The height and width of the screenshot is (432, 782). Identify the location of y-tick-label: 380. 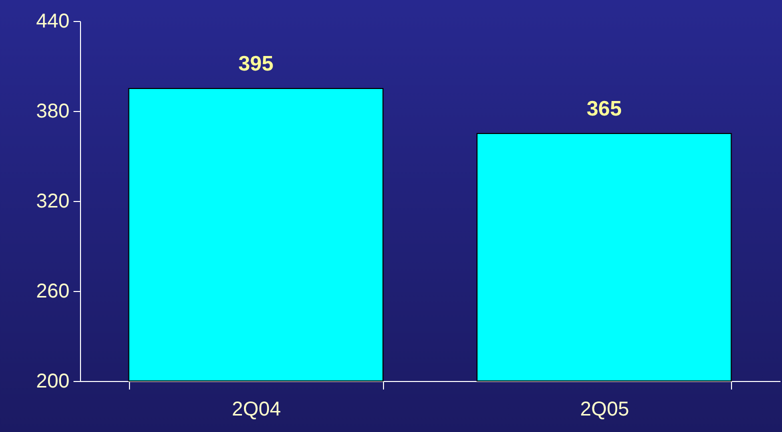
(53, 111).